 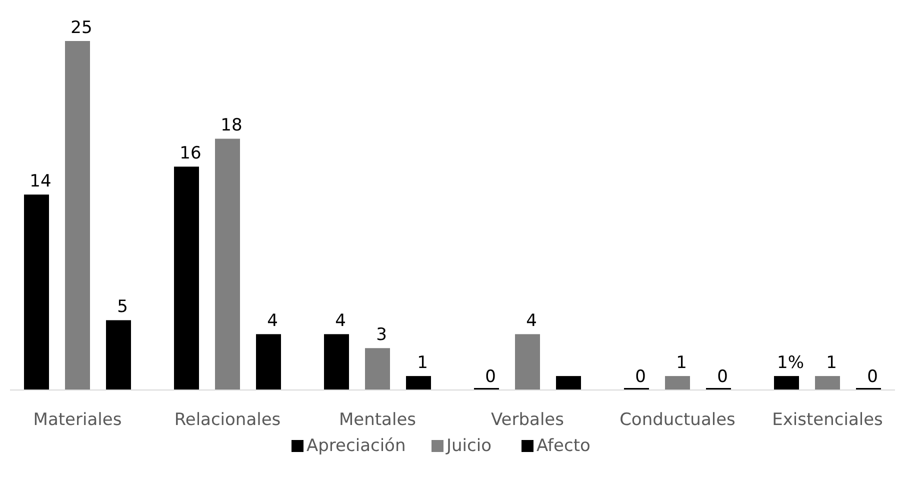 I want to click on x-tick-label: Verbales, so click(x=527, y=420).